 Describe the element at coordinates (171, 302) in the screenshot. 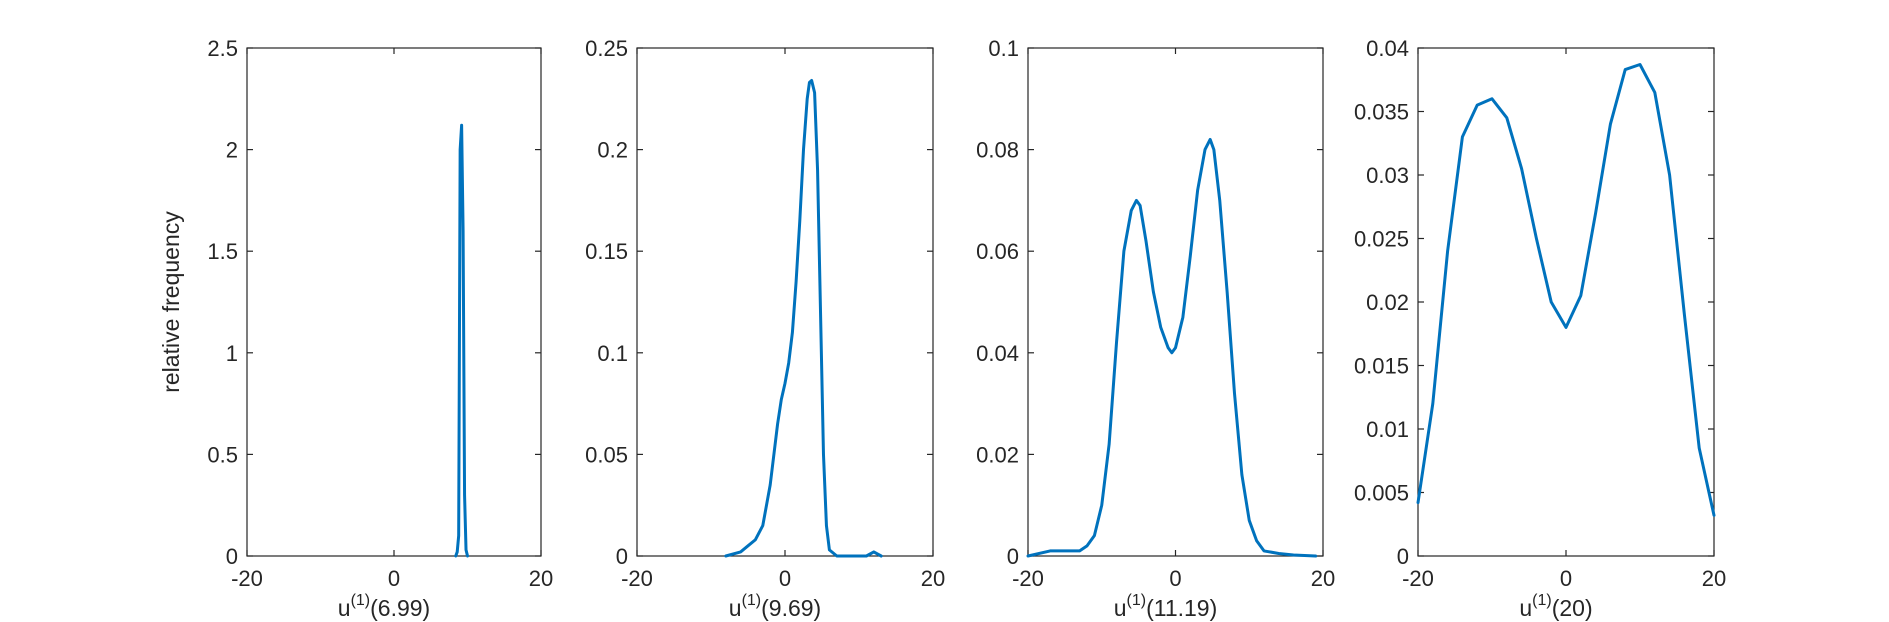

I see `y-axis-label: relative frequency` at that location.